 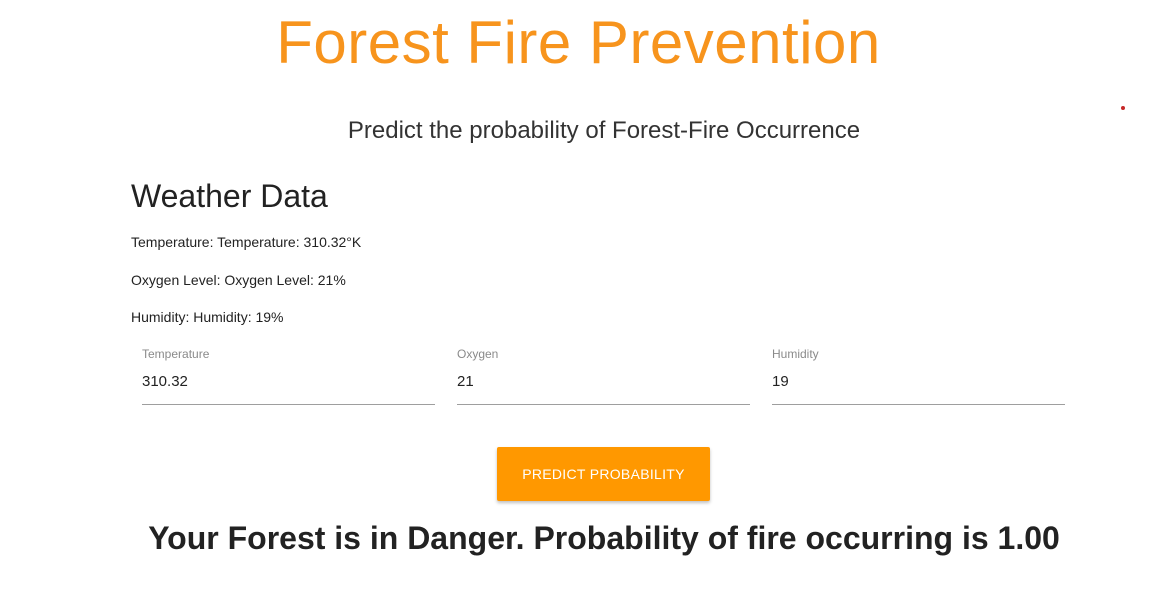 What do you see at coordinates (176, 354) in the screenshot?
I see `temperature-label: Temperature` at bounding box center [176, 354].